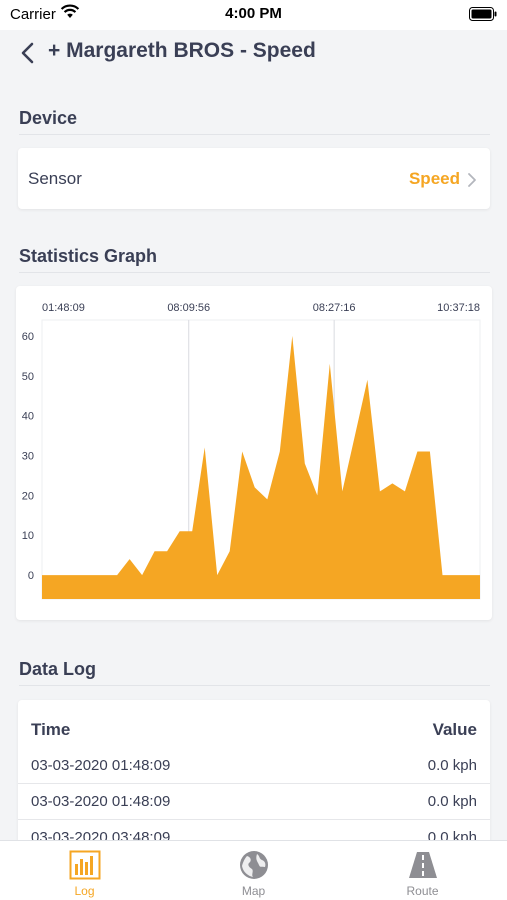 The width and height of the screenshot is (507, 900). I want to click on data-log-section-divider, so click(254, 685).